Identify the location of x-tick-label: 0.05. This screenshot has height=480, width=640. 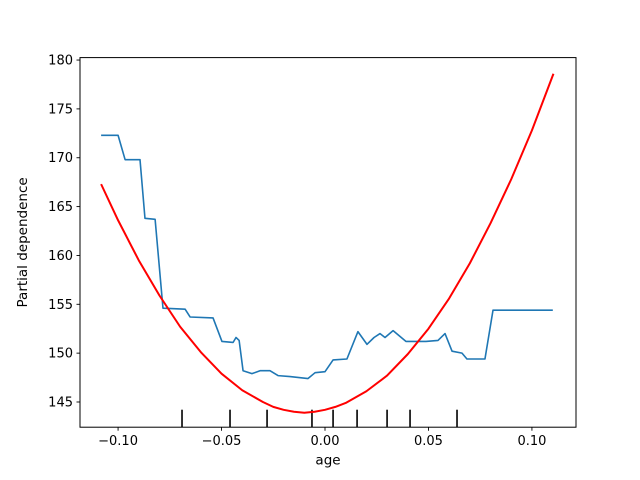
(428, 441).